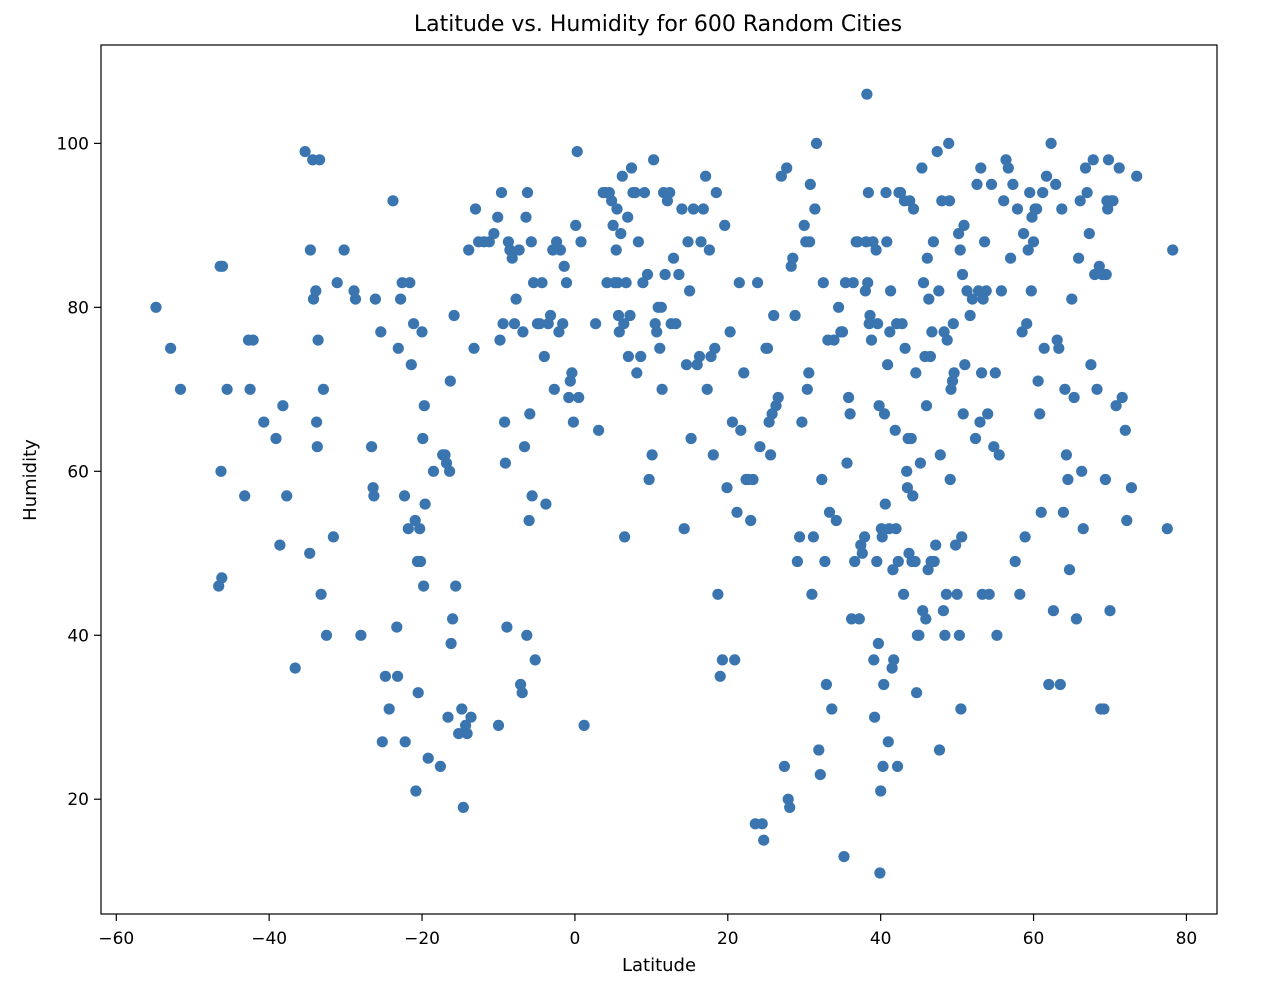 The image size is (1266, 998). Describe the element at coordinates (78, 800) in the screenshot. I see `y-tick-label: 20` at that location.